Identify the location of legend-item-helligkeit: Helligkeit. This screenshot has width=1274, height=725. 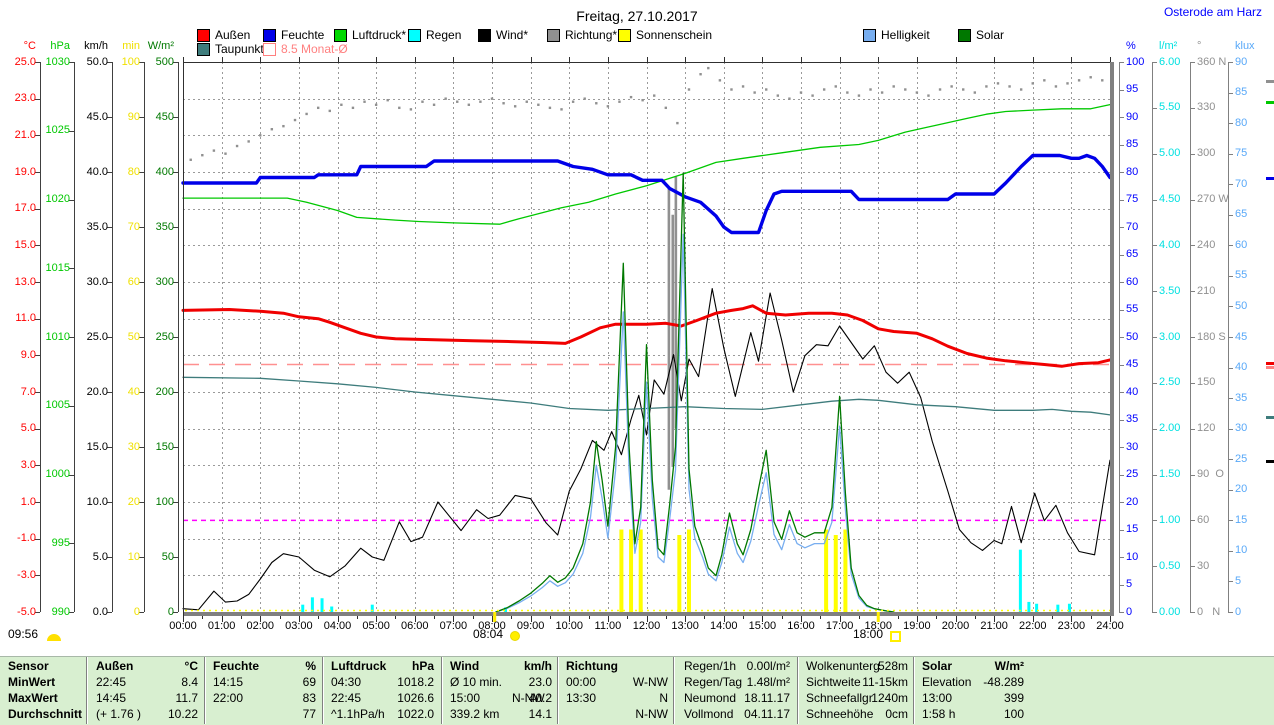
(896, 35).